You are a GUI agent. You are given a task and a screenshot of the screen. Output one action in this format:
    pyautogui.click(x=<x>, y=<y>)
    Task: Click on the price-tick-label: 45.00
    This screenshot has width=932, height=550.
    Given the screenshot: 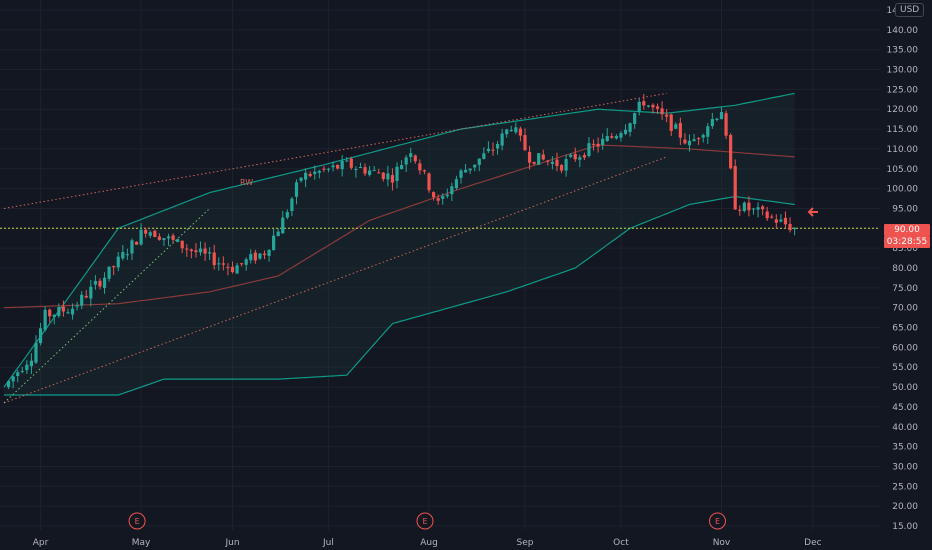 What is the action you would take?
    pyautogui.click(x=905, y=408)
    